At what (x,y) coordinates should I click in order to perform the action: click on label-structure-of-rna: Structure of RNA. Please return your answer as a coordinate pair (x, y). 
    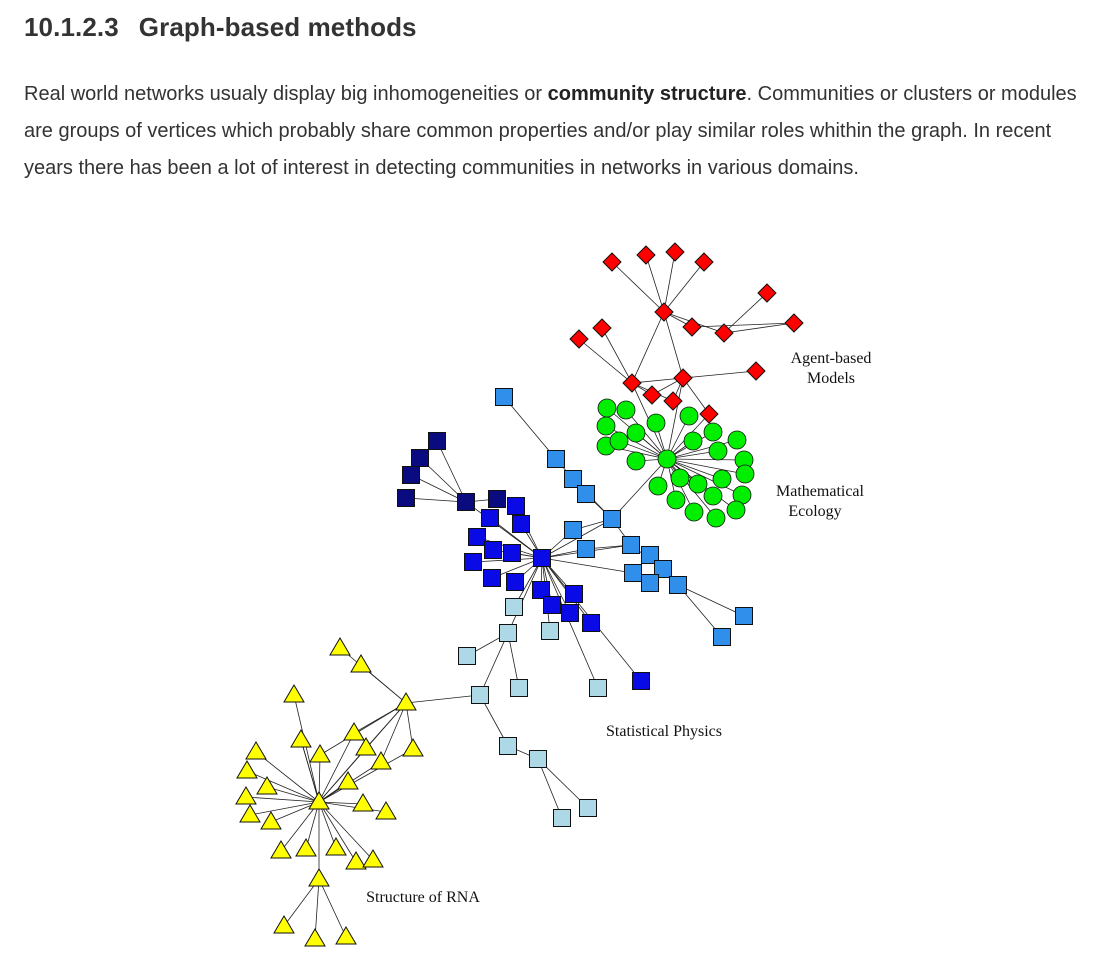
    Looking at the image, I should click on (423, 897).